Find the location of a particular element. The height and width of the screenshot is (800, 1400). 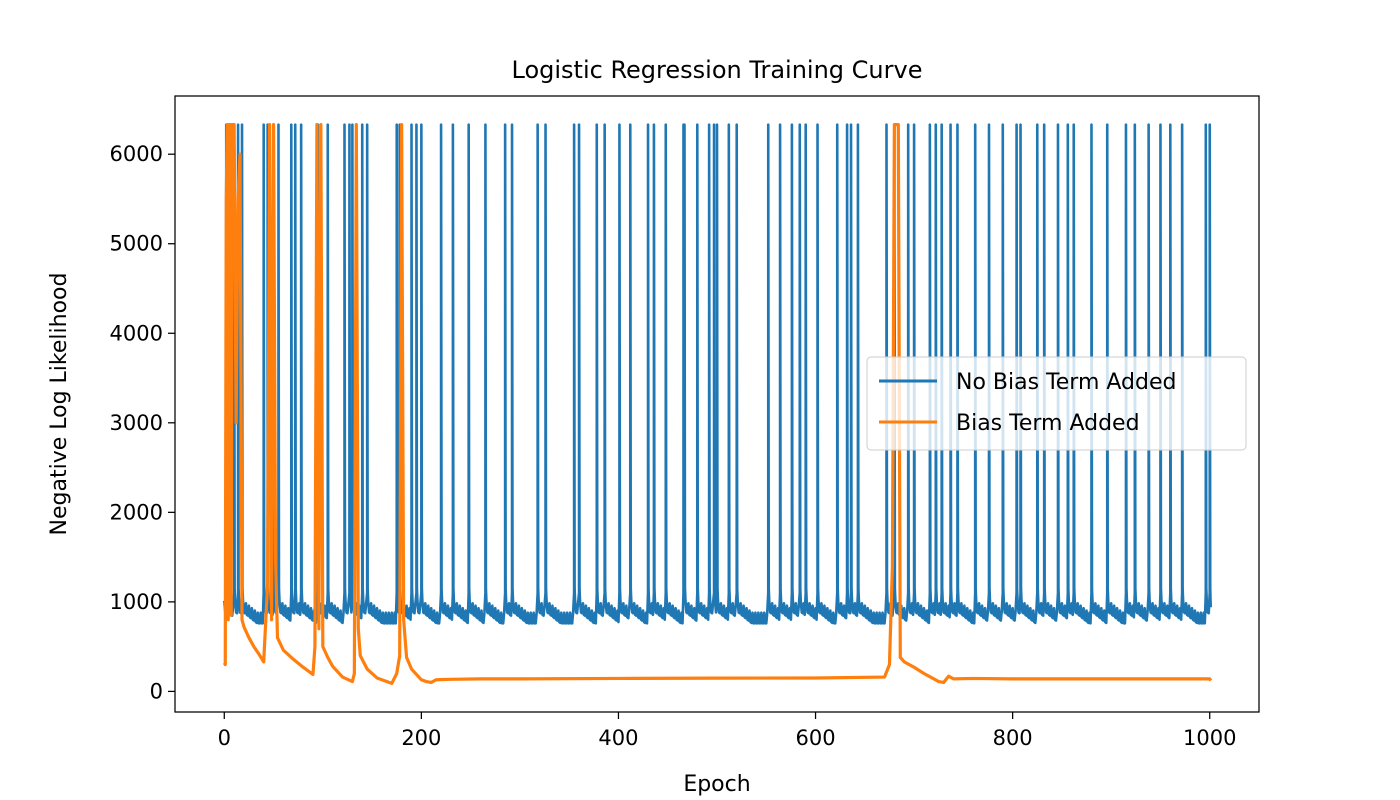

chart-title: Logistic Regression Training Curve is located at coordinates (717, 70).